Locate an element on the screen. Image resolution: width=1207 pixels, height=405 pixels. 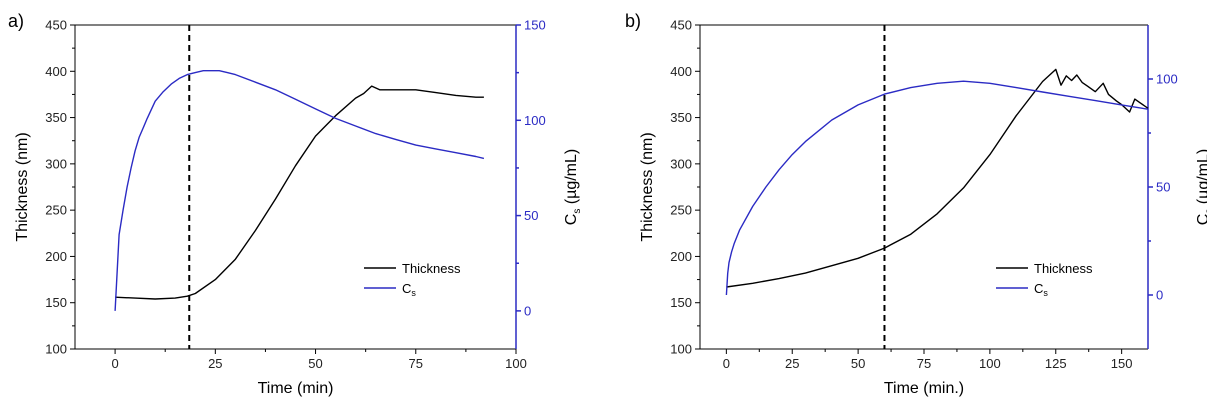
x-tick-label: 150 is located at coordinates (1122, 363).